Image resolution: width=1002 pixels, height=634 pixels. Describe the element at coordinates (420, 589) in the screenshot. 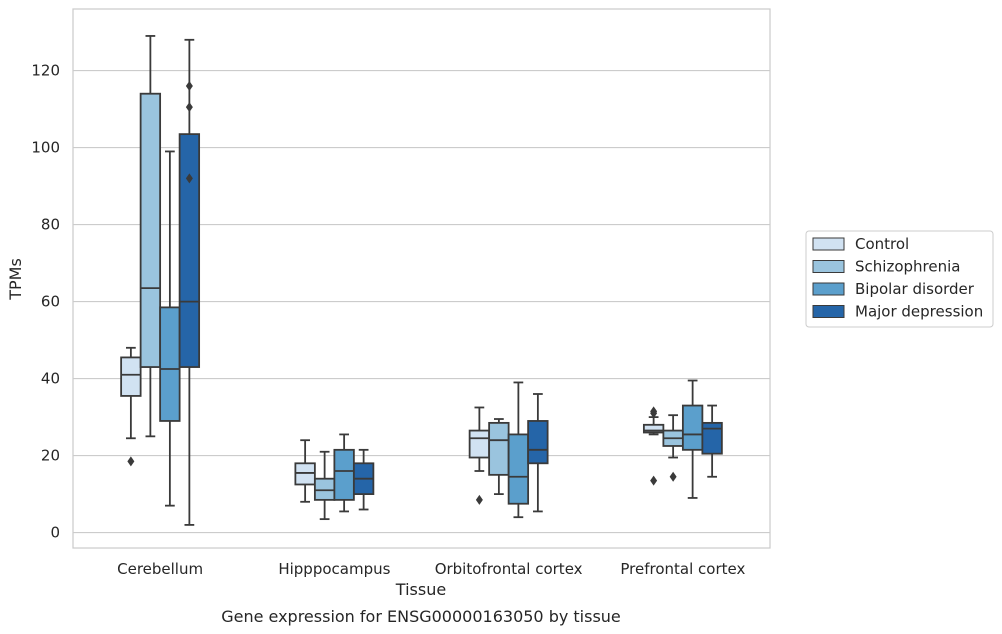

I see `x-axis-label: Tissue` at that location.